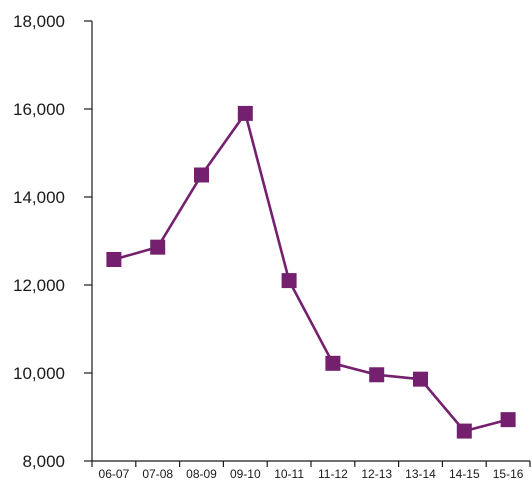 This screenshot has width=532, height=485. What do you see at coordinates (53, 241) in the screenshot?
I see `y-axis: 8,000 10,000 12,000 14,000 16,000 18,000` at bounding box center [53, 241].